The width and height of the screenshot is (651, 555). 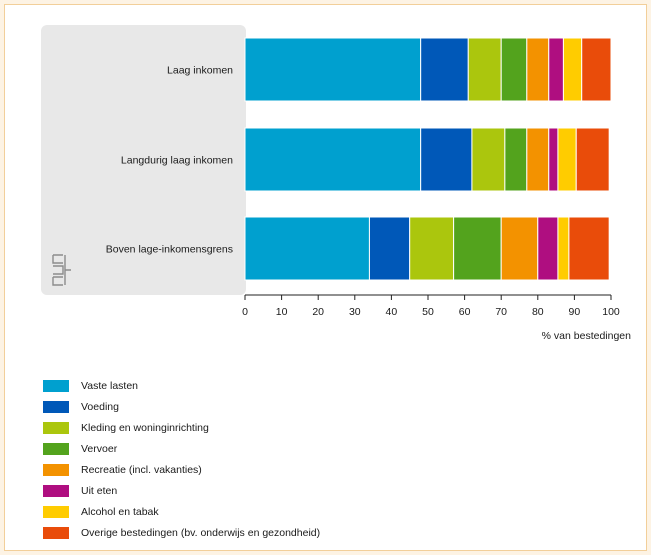 I want to click on x-tick-label: 50, so click(x=428, y=312).